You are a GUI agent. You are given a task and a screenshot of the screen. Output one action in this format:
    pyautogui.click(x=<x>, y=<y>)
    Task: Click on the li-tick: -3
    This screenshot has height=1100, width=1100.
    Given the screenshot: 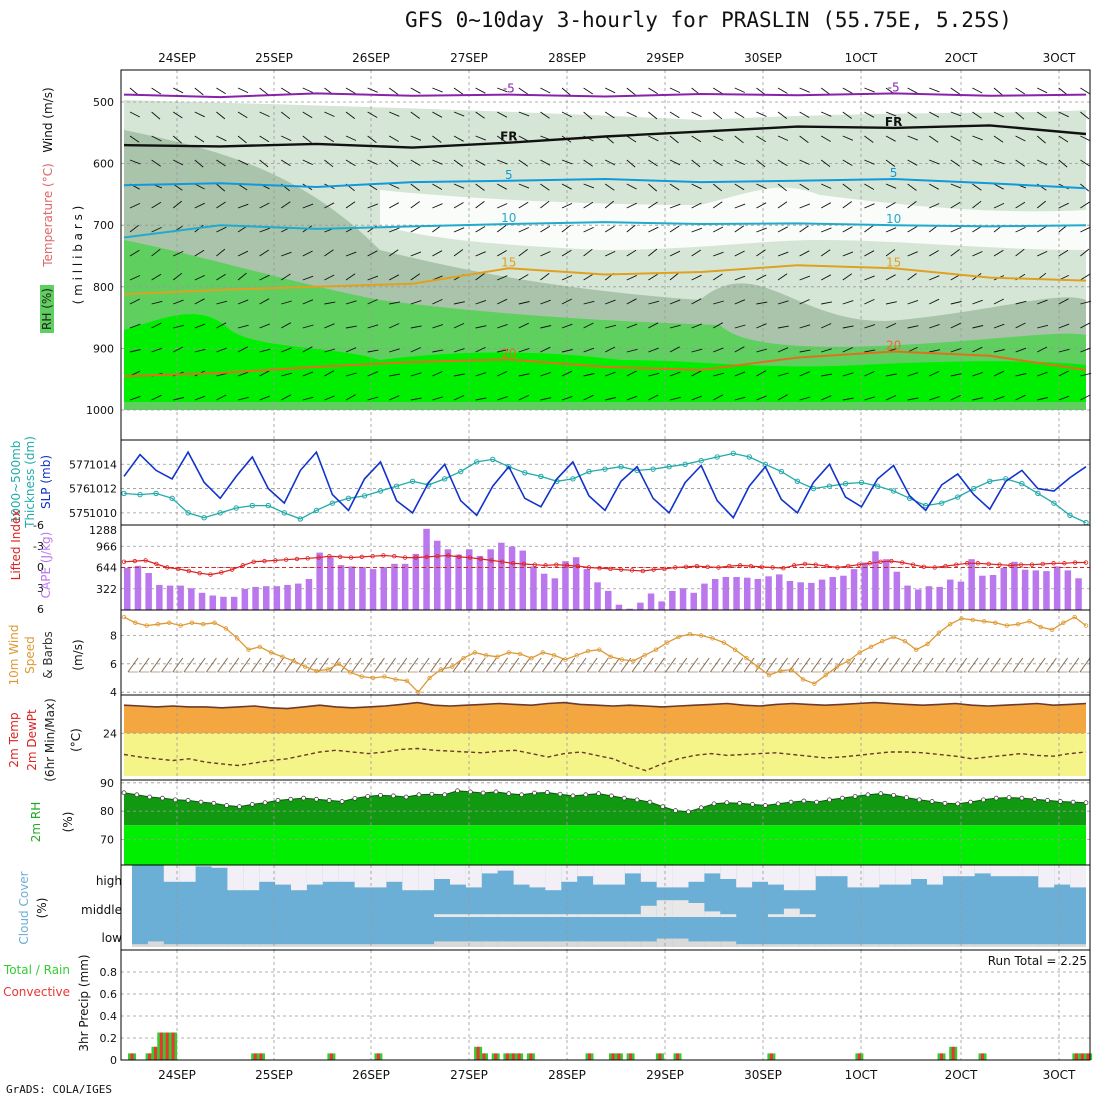 What is the action you would take?
    pyautogui.click(x=38, y=546)
    